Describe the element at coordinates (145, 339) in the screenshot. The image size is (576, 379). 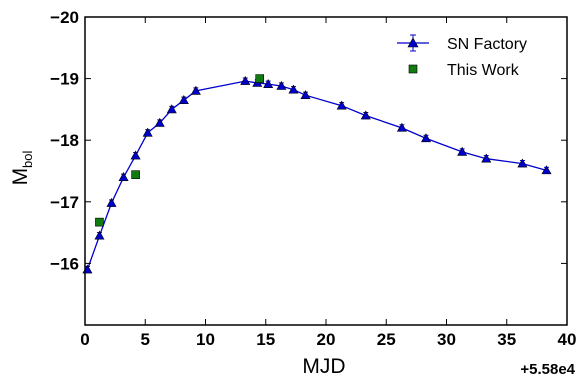
I see `x-tick-label: 5` at that location.